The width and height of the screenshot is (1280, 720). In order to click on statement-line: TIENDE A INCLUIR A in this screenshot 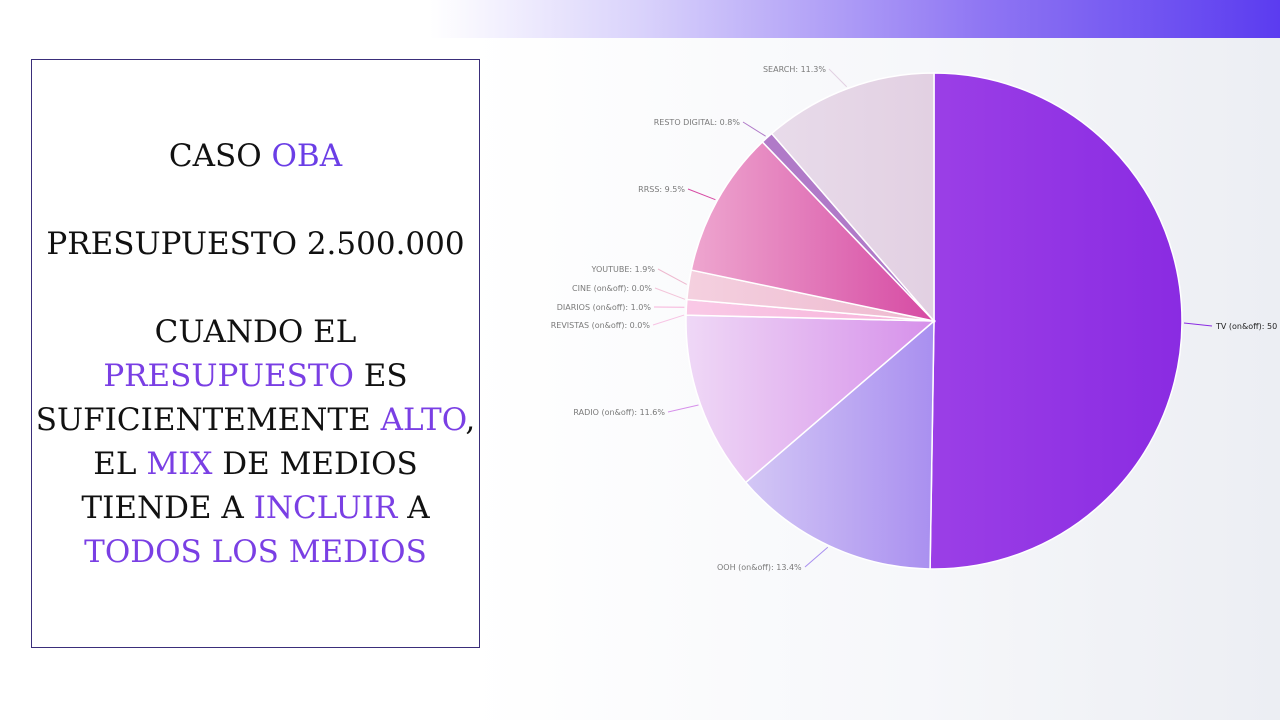, I will do `click(255, 508)`.